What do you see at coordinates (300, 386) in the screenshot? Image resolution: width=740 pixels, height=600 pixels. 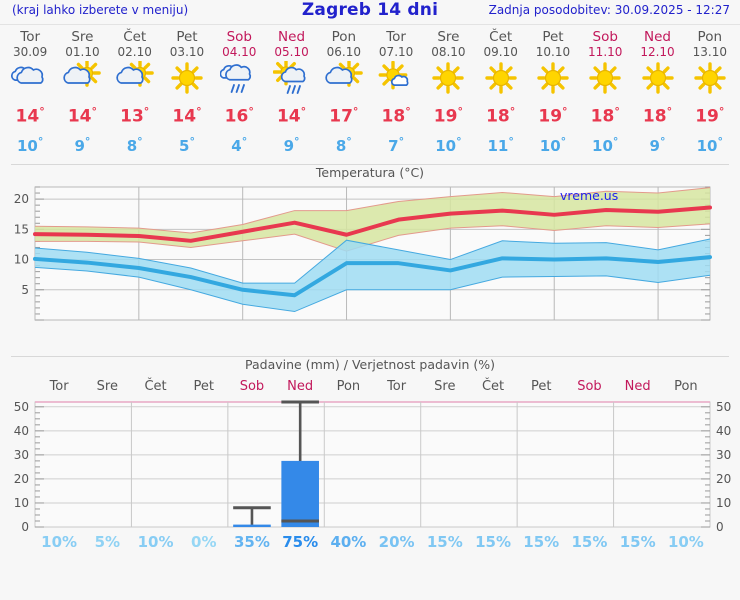 I see `precip-day-label: Ned` at bounding box center [300, 386].